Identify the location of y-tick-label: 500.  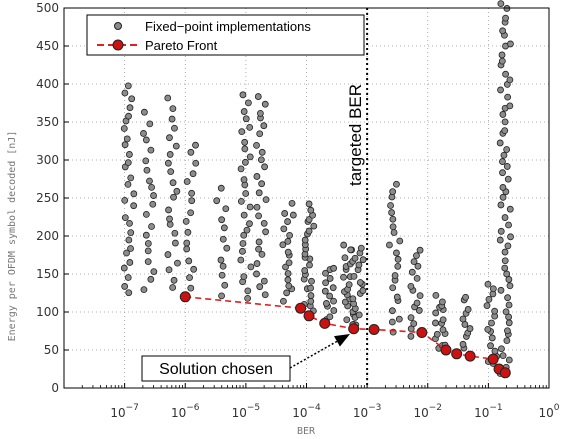
(47, 8).